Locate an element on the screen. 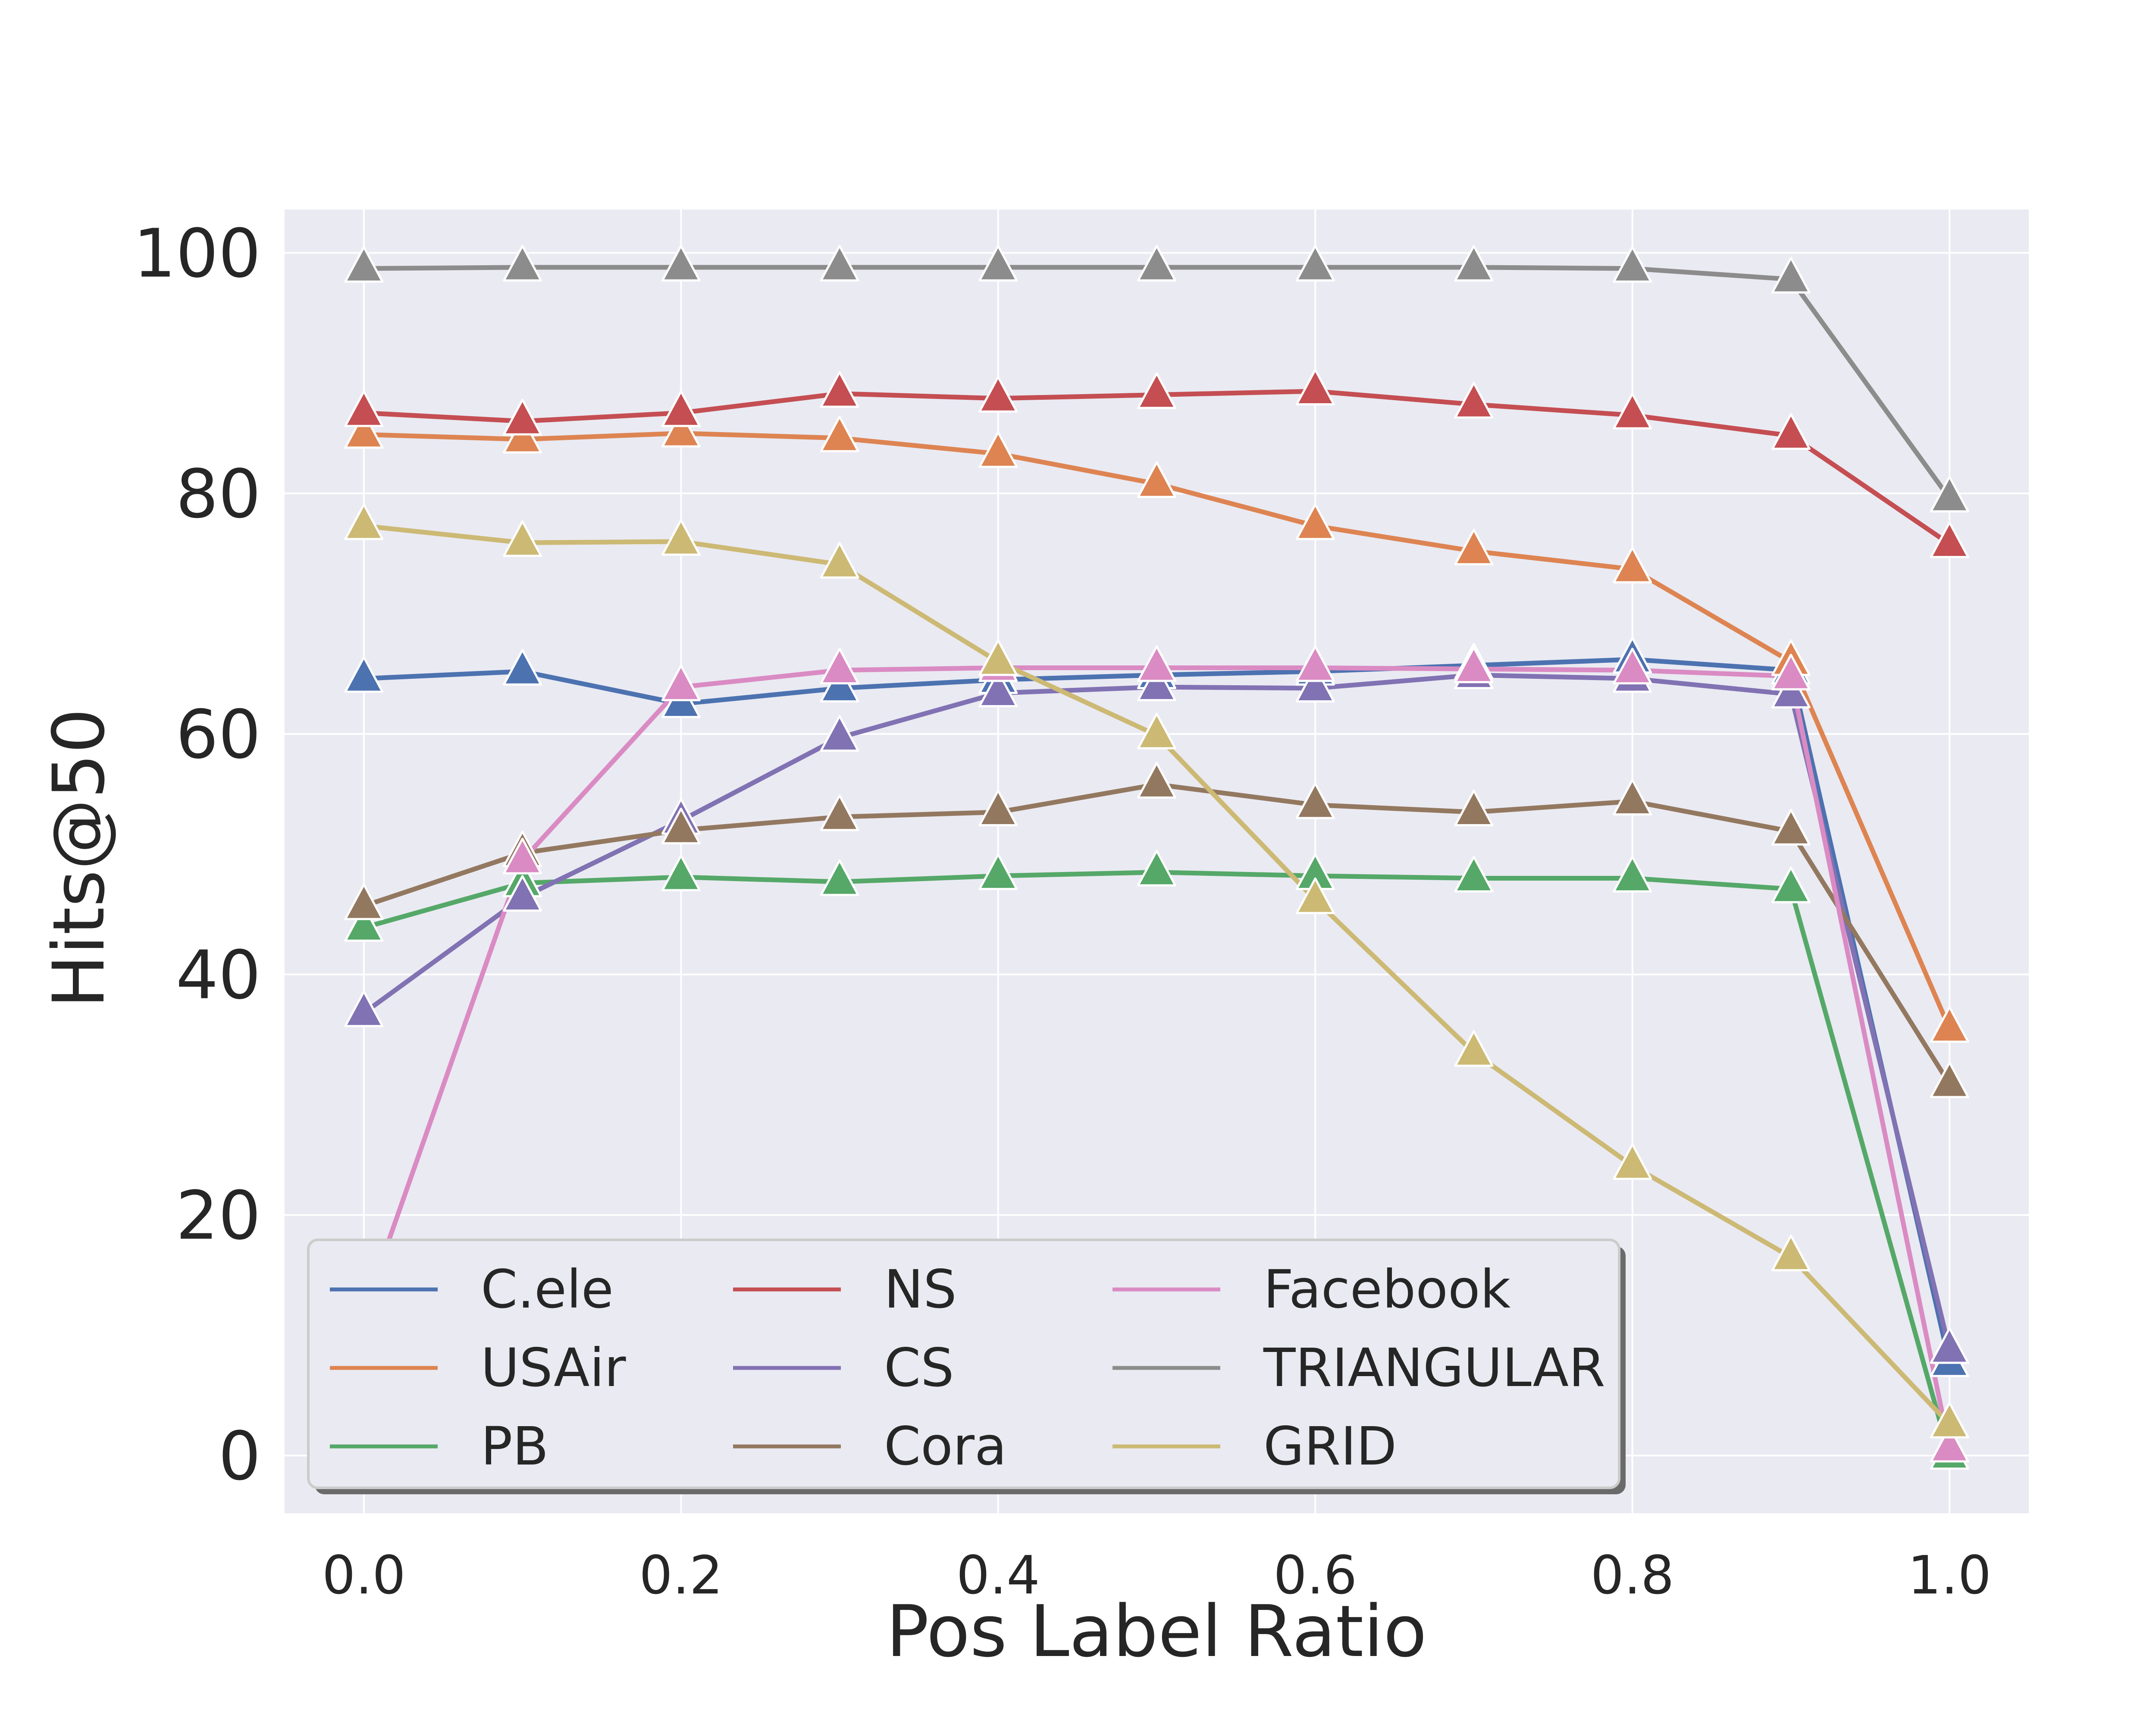  y-tick-labels: 0 20 40 60 80 100 is located at coordinates (197, 855).